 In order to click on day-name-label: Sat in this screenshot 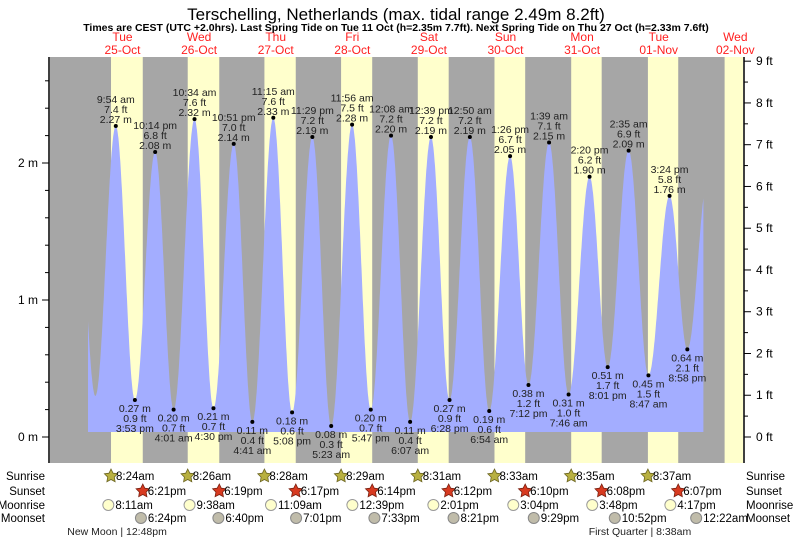, I will do `click(429, 37)`.